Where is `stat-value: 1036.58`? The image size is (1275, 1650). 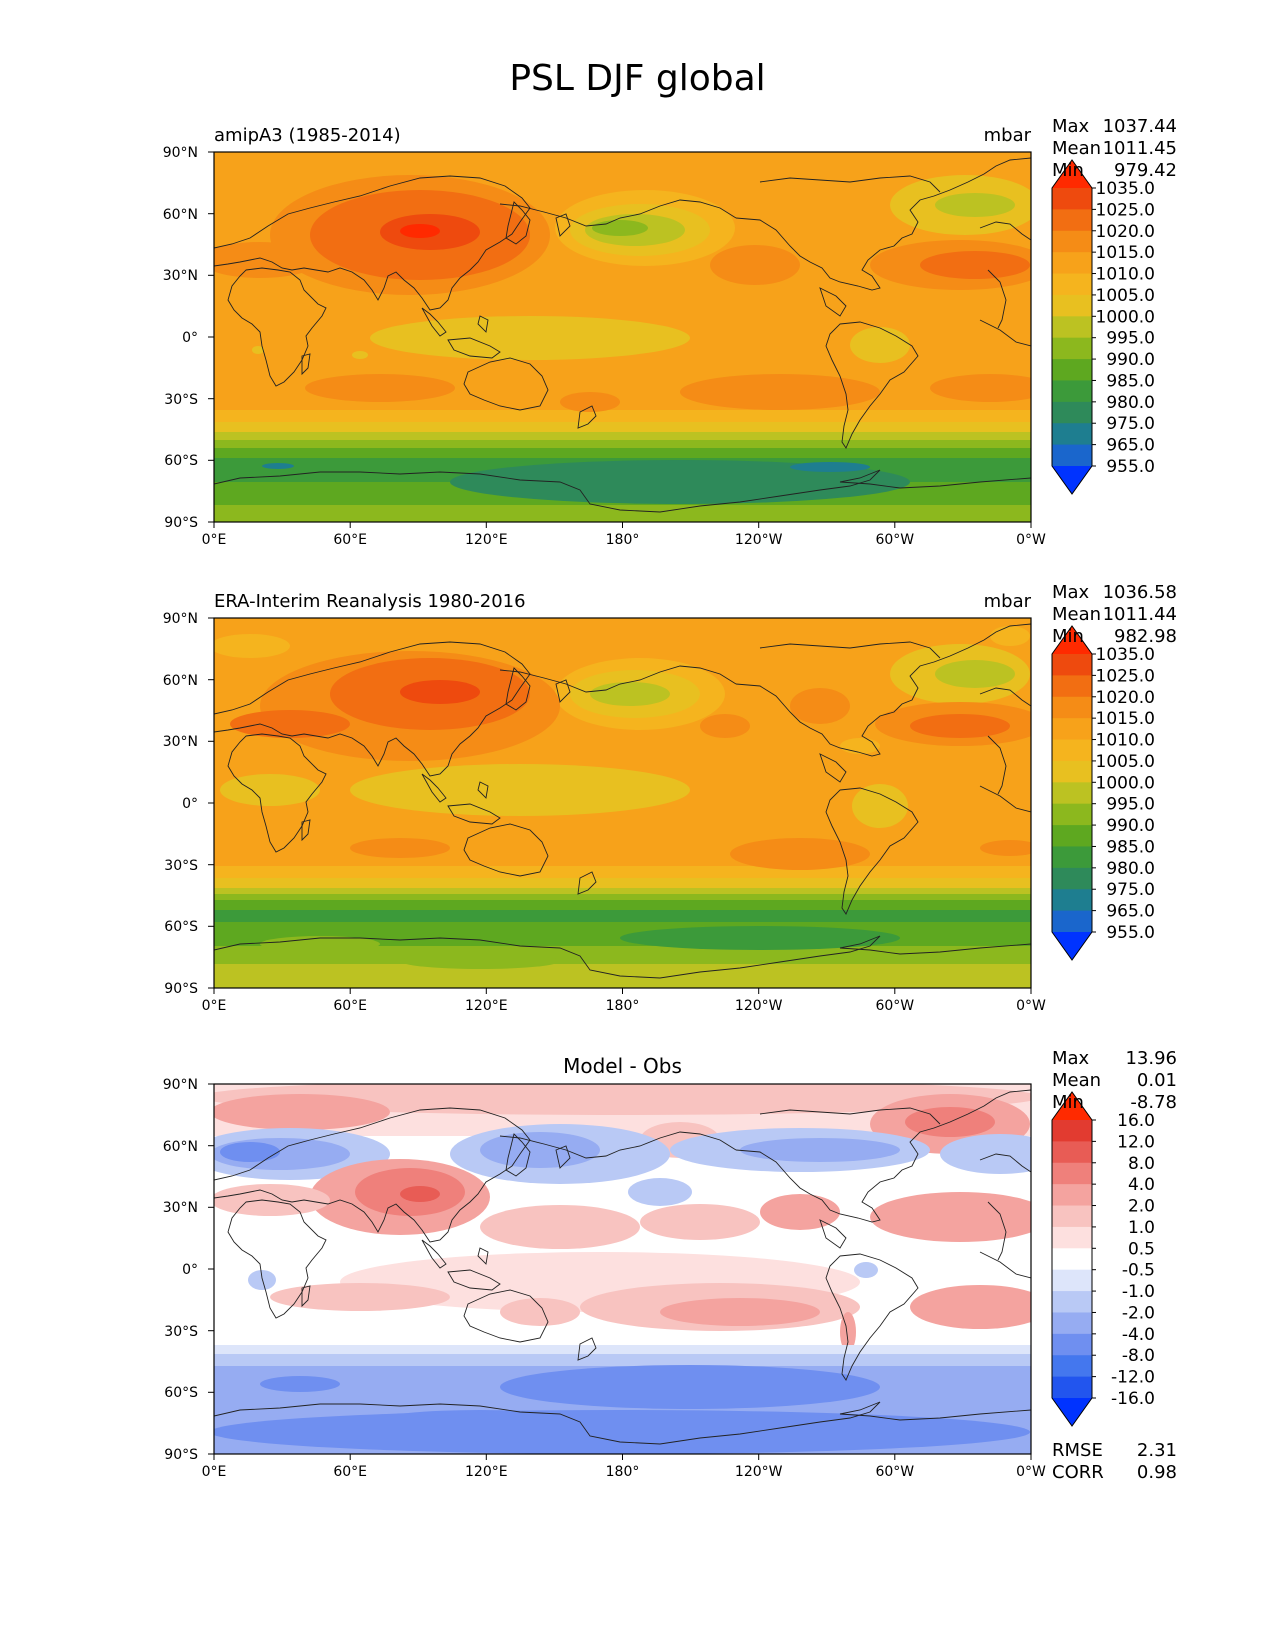
stat-value: 1036.58 is located at coordinates (1139, 592).